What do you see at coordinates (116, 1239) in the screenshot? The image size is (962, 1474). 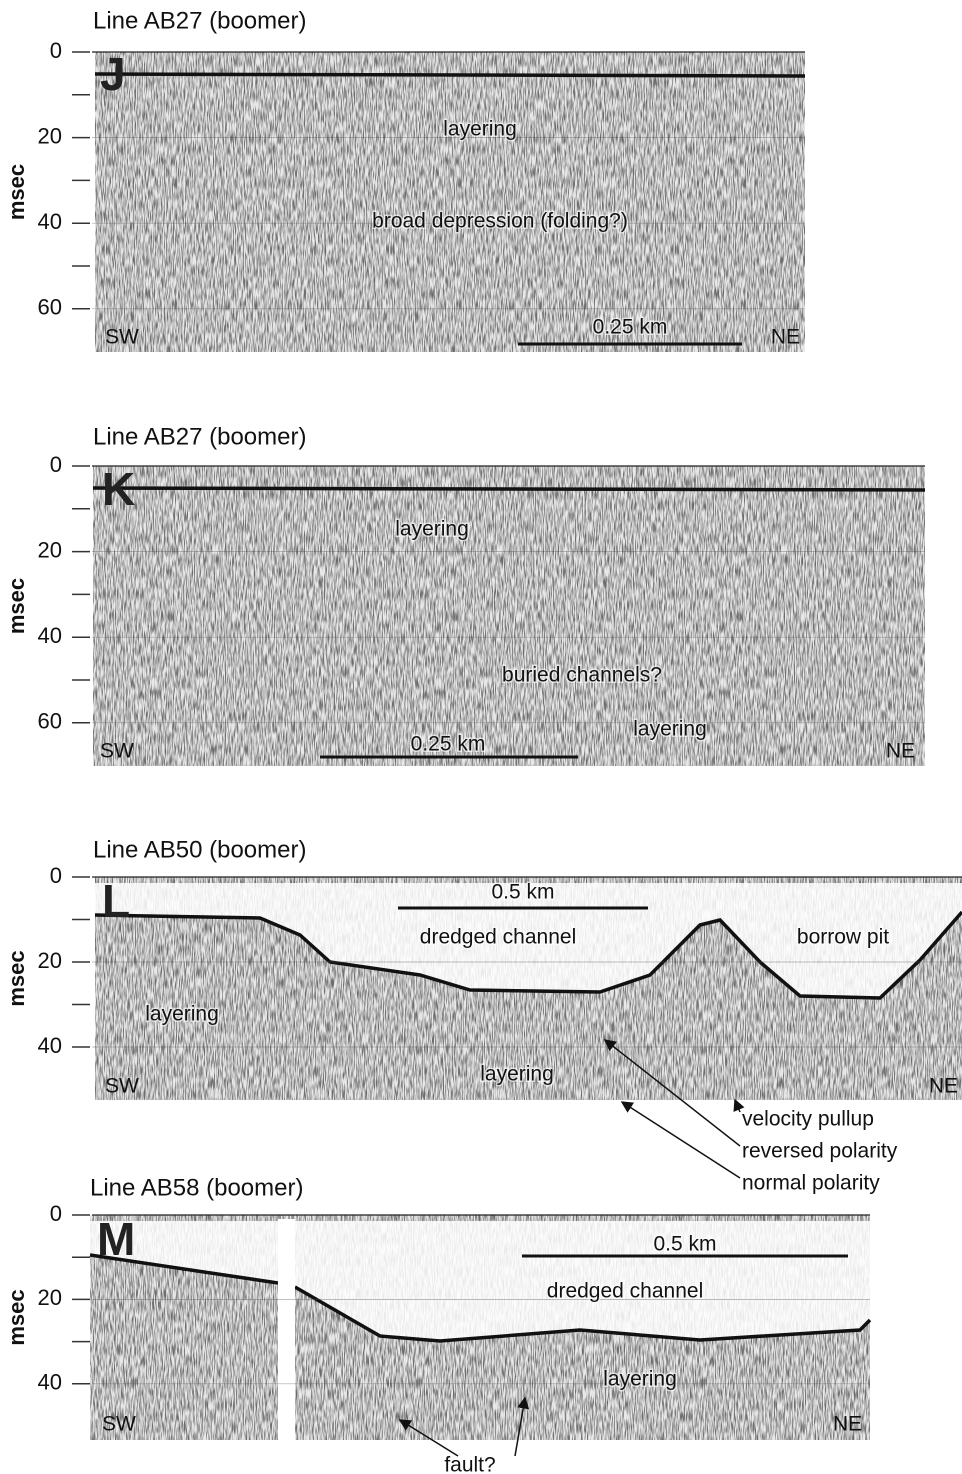 I see `panel-letter: M` at bounding box center [116, 1239].